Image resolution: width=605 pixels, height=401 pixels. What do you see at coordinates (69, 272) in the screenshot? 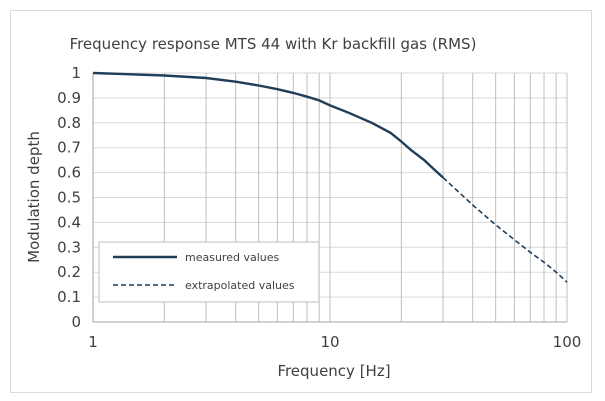
I see `y-tick-label: 0.2` at bounding box center [69, 272].